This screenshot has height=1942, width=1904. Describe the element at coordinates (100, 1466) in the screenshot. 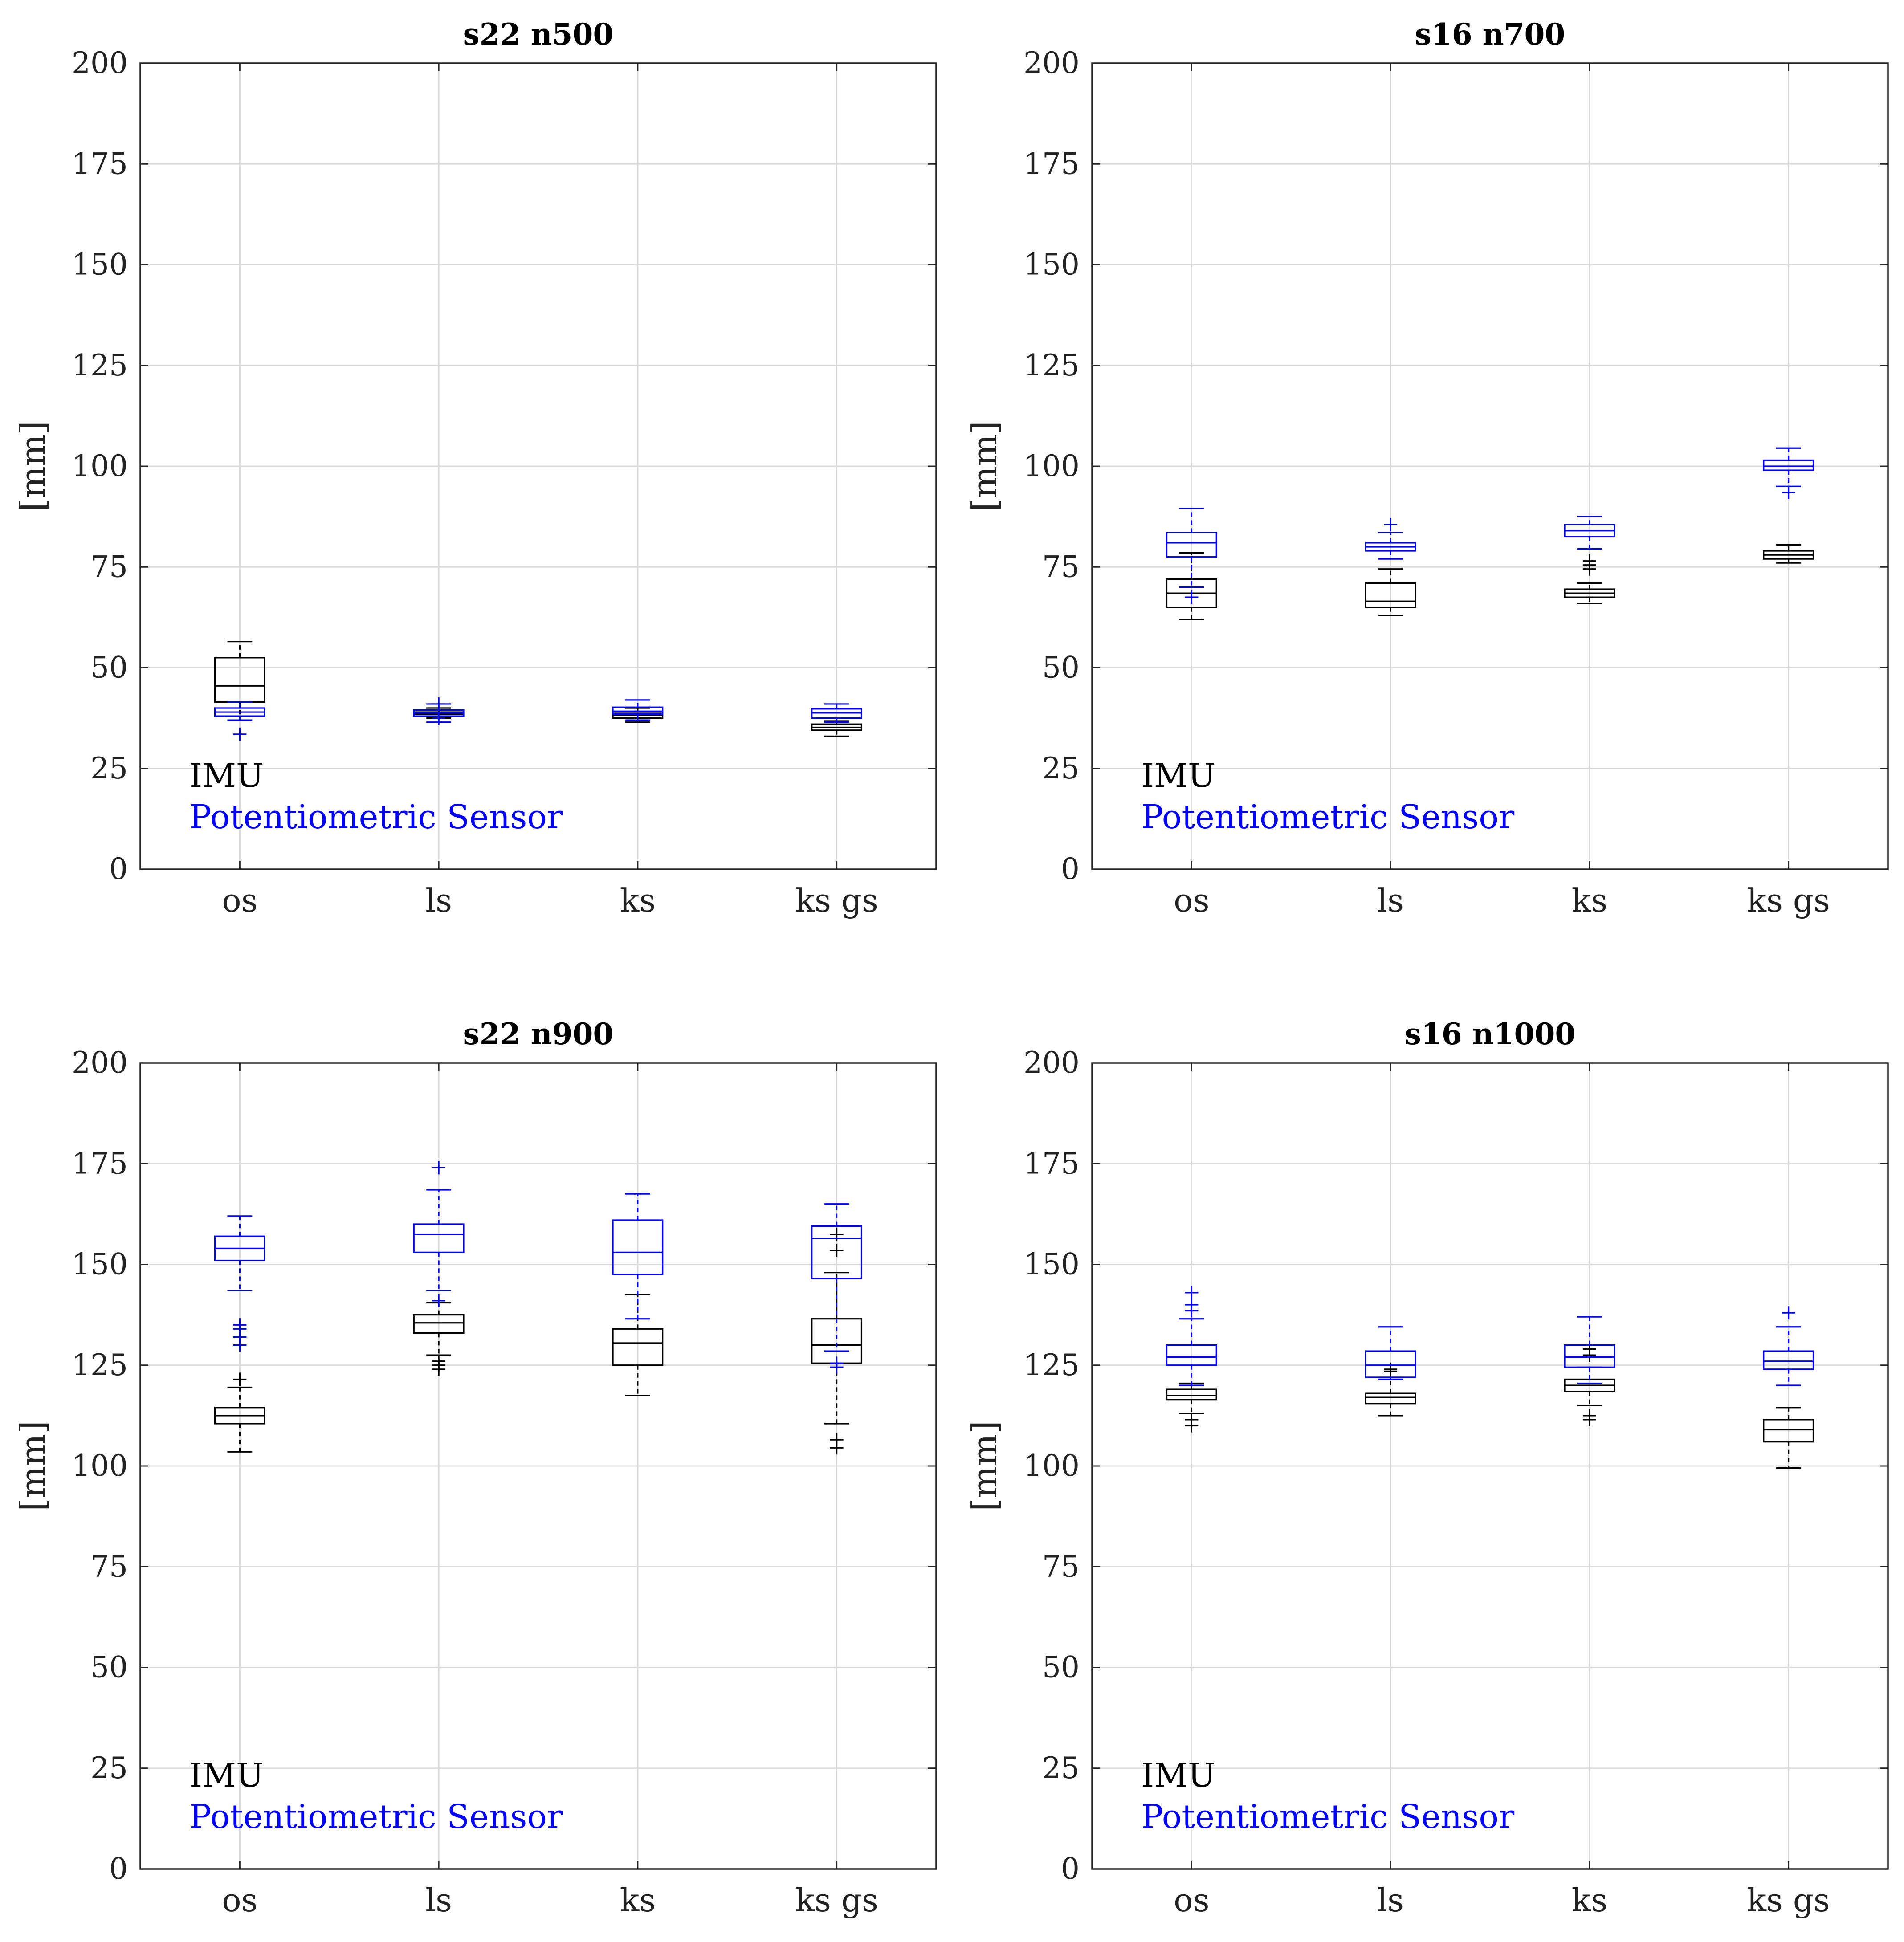

I see `y-tick-label: 100` at that location.